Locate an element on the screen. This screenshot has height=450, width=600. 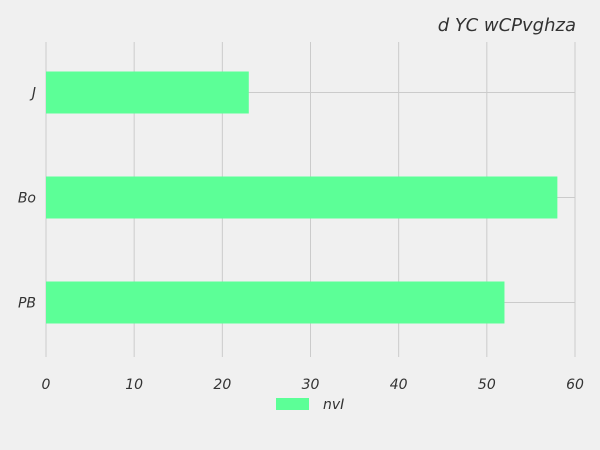
x-tick-label: 50 is located at coordinates (487, 385).